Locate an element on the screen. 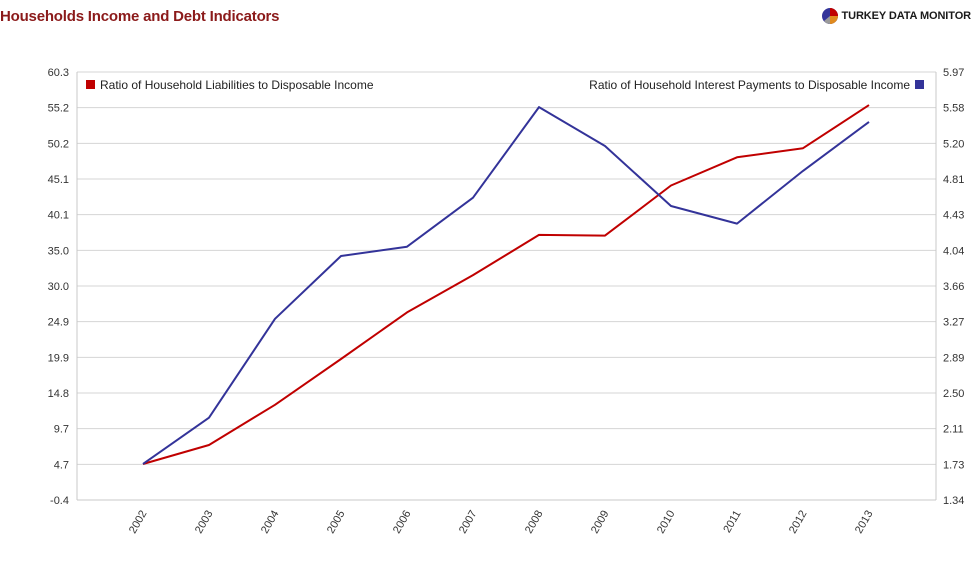 The height and width of the screenshot is (570, 979). right-tick-label: 5.97 is located at coordinates (953, 73).